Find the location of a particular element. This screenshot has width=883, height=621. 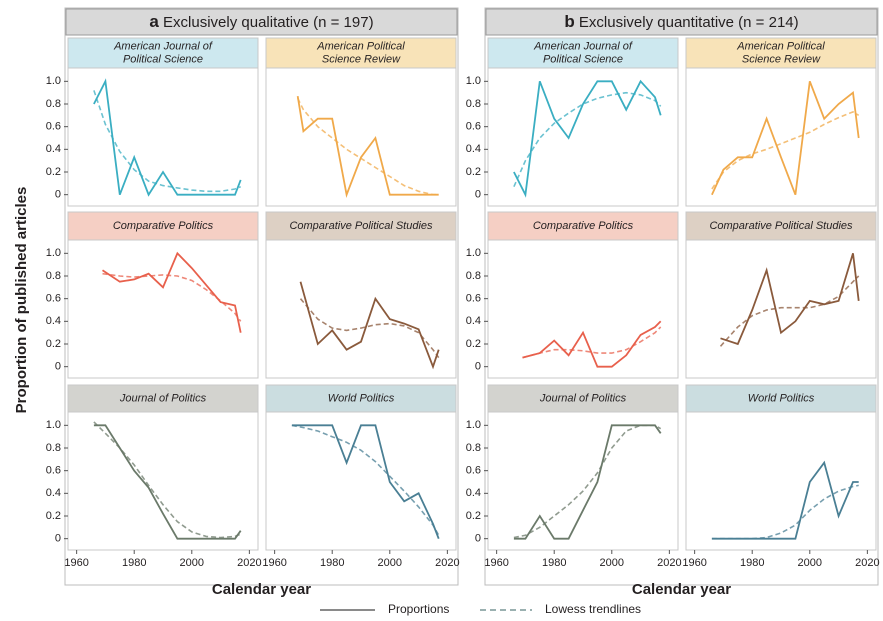

group-title: b Exclusively quantitative (n = 214) is located at coordinates (681, 21).